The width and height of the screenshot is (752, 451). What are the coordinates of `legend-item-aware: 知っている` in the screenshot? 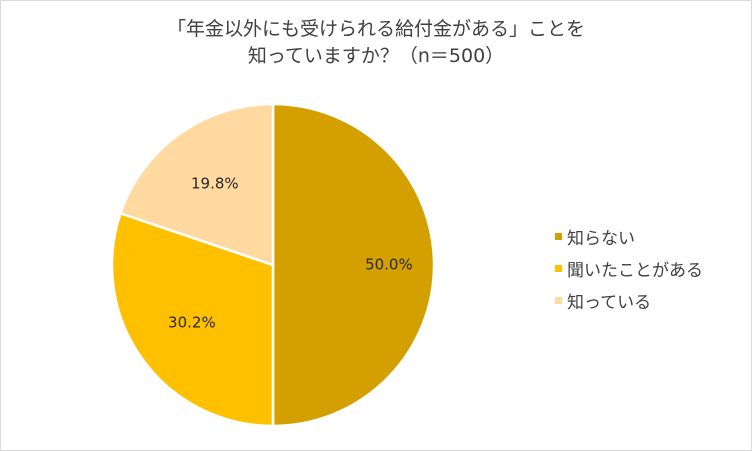 It's located at (629, 300).